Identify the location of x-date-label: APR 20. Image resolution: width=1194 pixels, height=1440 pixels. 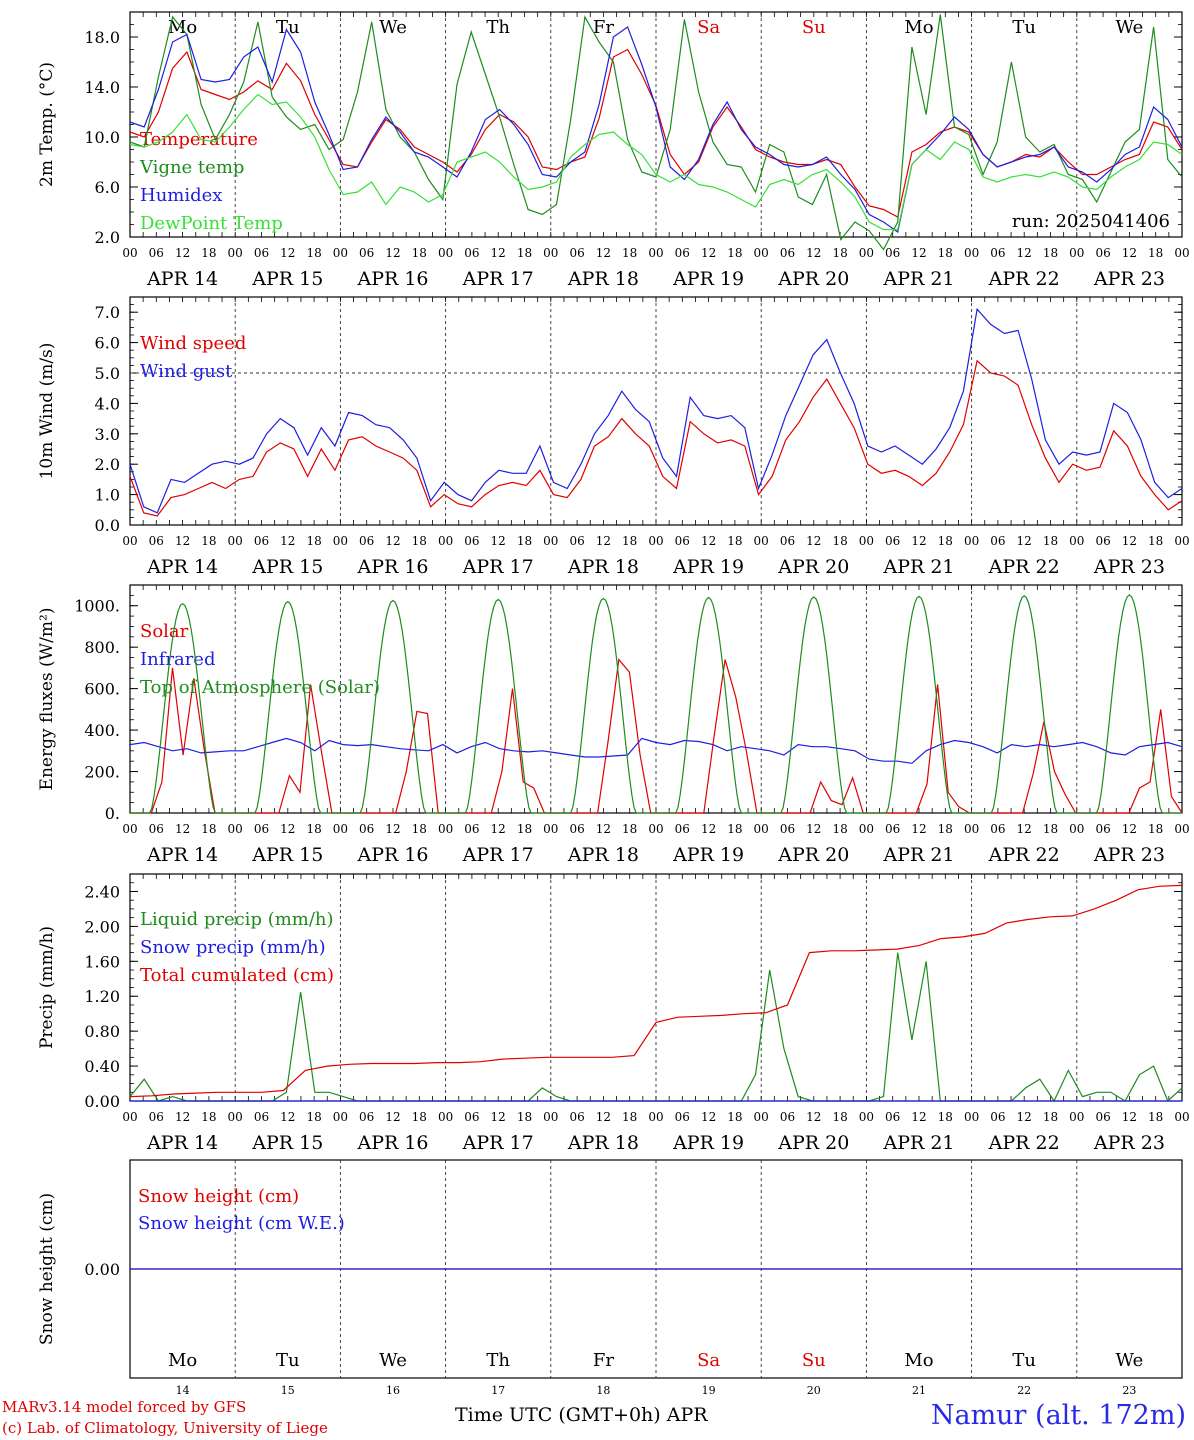
(813, 279).